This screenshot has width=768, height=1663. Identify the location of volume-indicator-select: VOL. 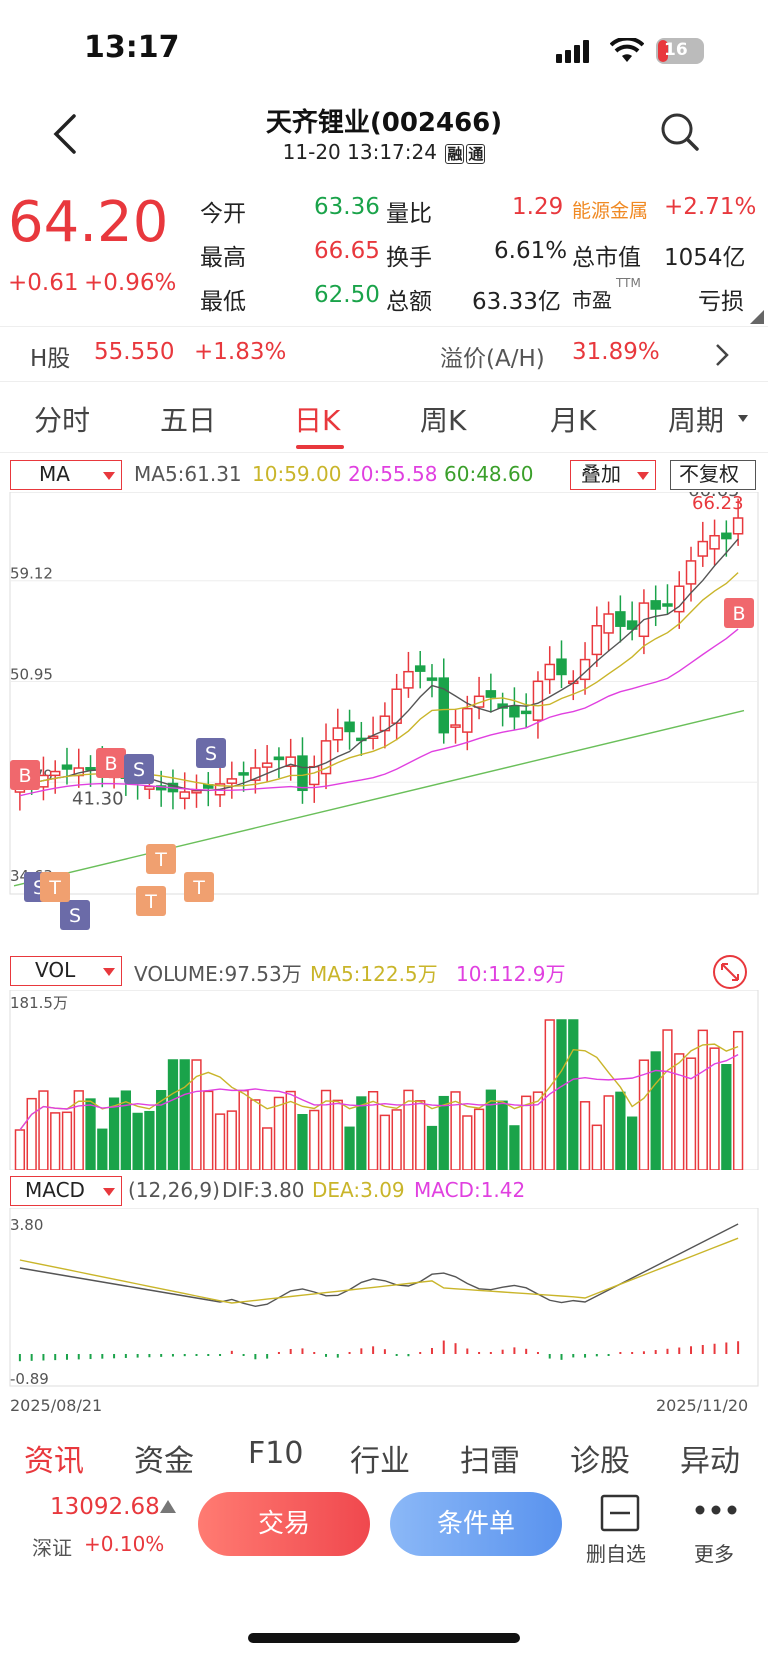
(66, 971).